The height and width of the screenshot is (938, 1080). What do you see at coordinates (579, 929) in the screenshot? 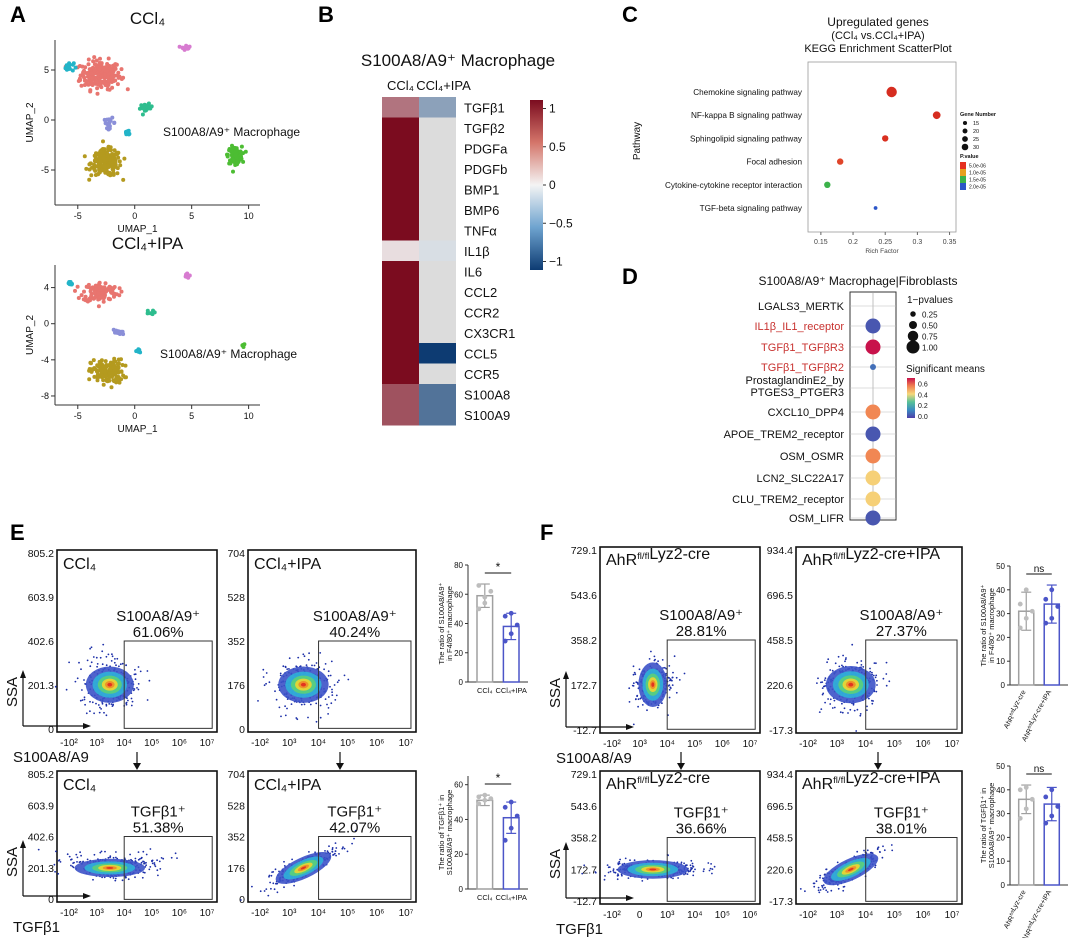
I see `flow-x-label: TGFβ1` at bounding box center [579, 929].